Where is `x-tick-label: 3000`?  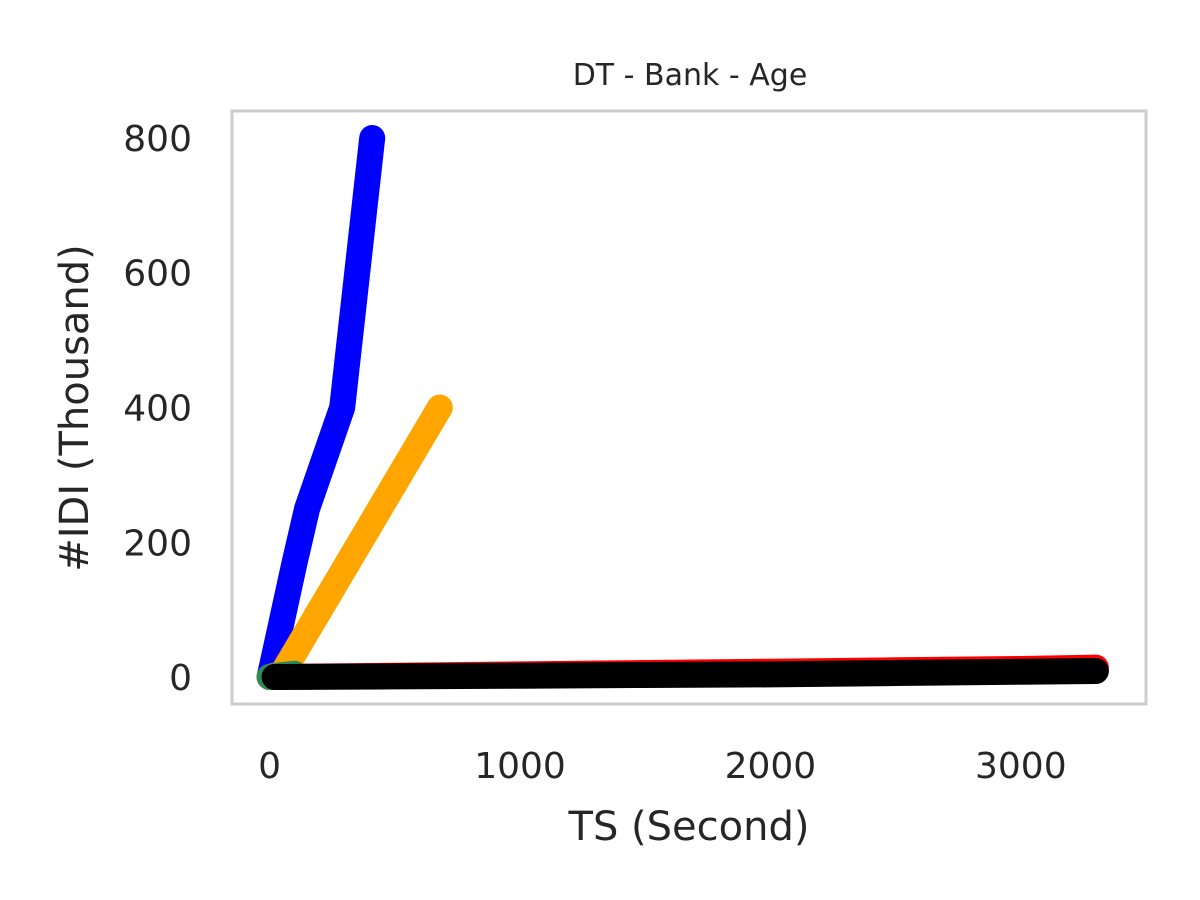
x-tick-label: 3000 is located at coordinates (1021, 766).